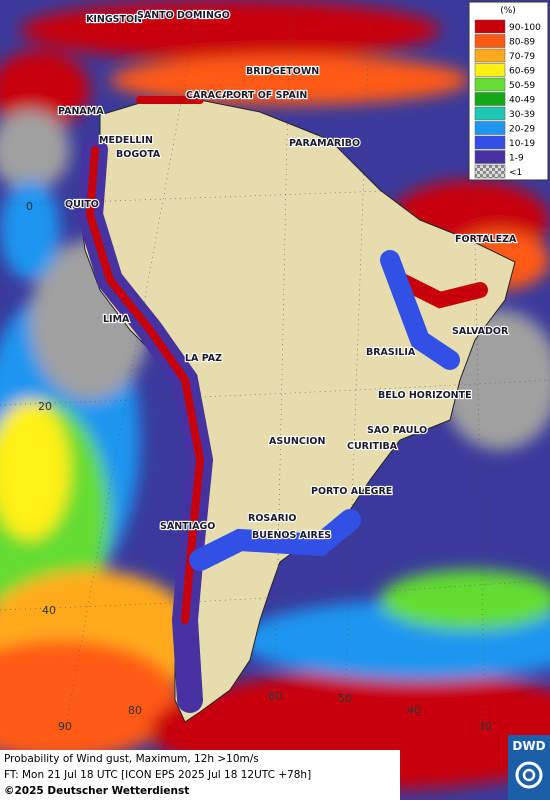 The image size is (550, 800). What do you see at coordinates (522, 57) in the screenshot?
I see `legend-label: 70-79` at bounding box center [522, 57].